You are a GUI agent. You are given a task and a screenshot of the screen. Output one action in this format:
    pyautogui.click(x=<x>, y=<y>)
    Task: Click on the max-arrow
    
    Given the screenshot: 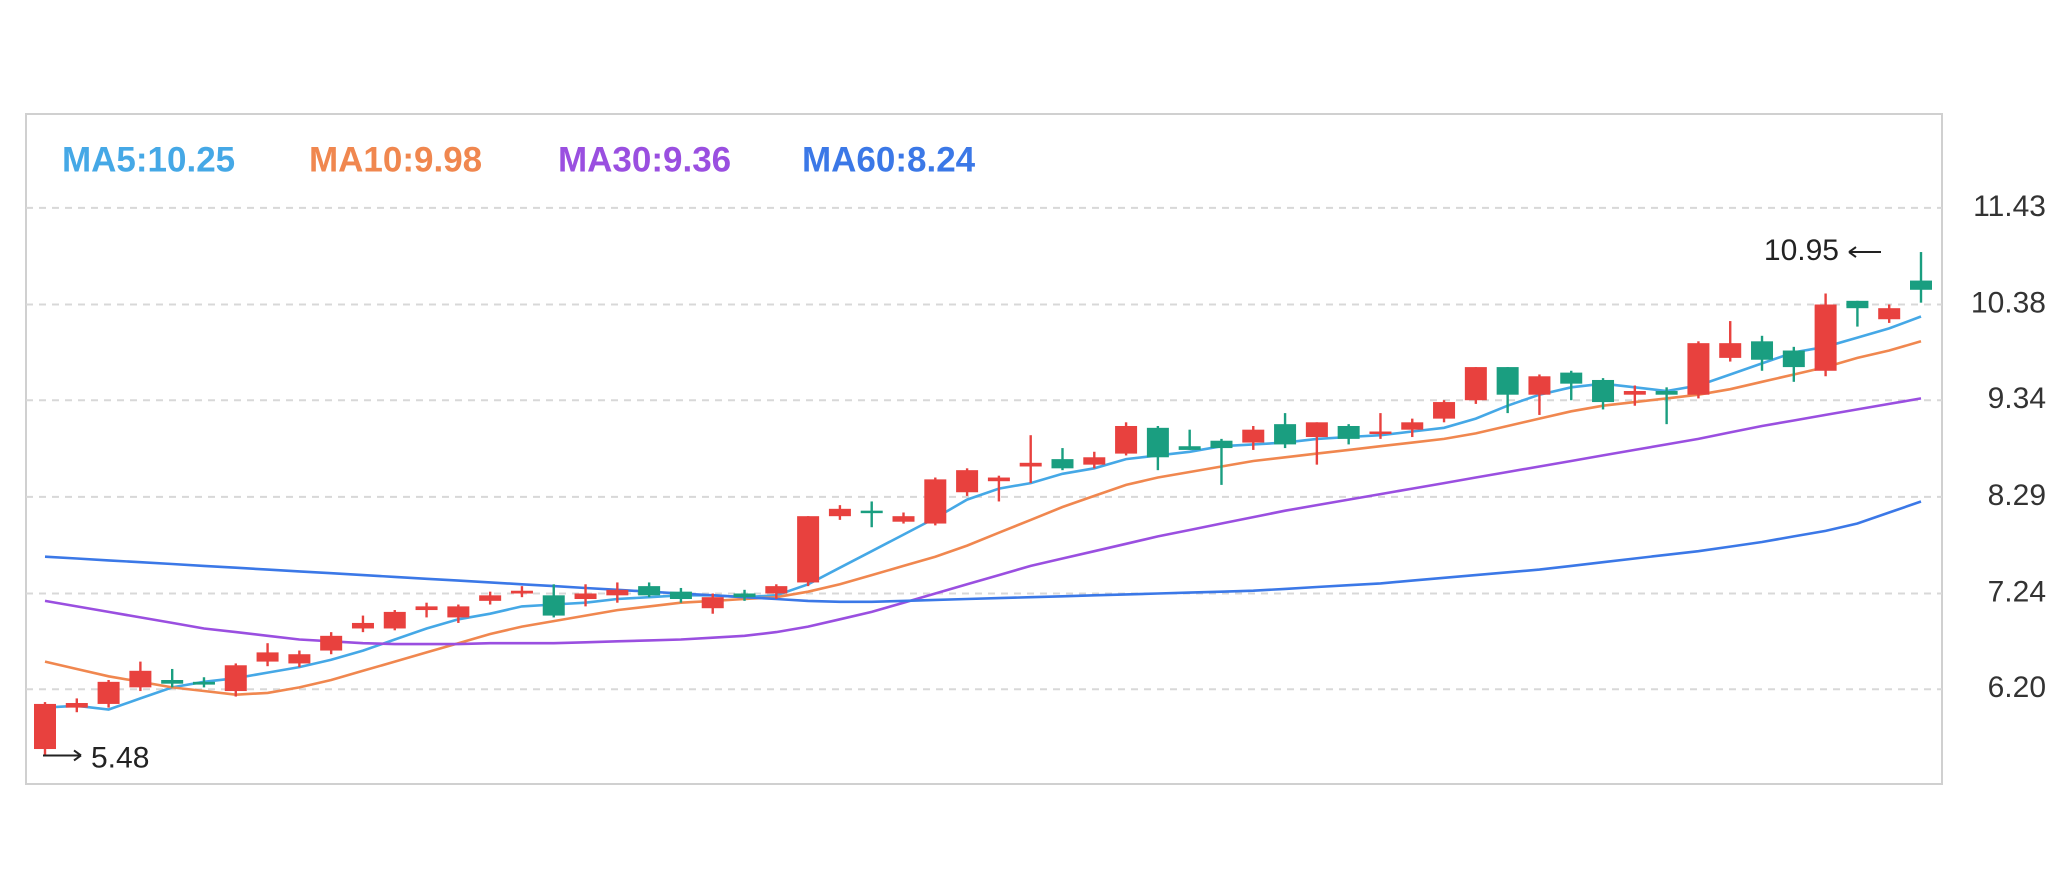 What is the action you would take?
    pyautogui.click(x=1864, y=252)
    